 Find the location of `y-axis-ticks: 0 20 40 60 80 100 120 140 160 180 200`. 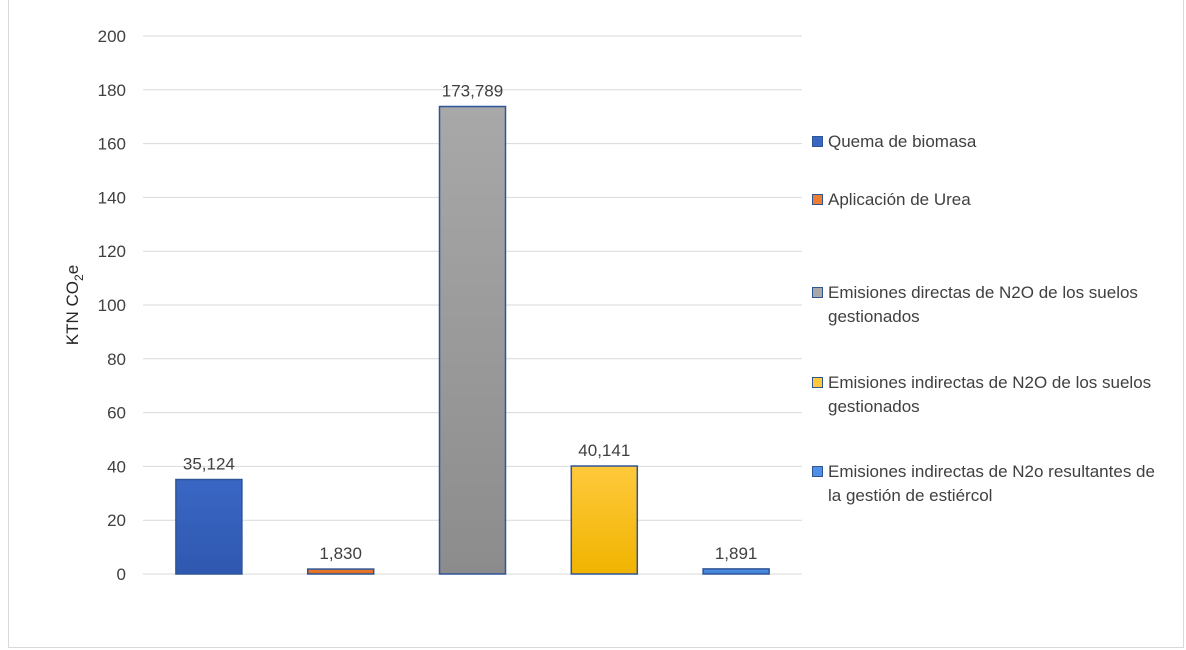

y-axis-ticks: 0 20 40 60 80 100 120 140 160 180 200 is located at coordinates (112, 305).